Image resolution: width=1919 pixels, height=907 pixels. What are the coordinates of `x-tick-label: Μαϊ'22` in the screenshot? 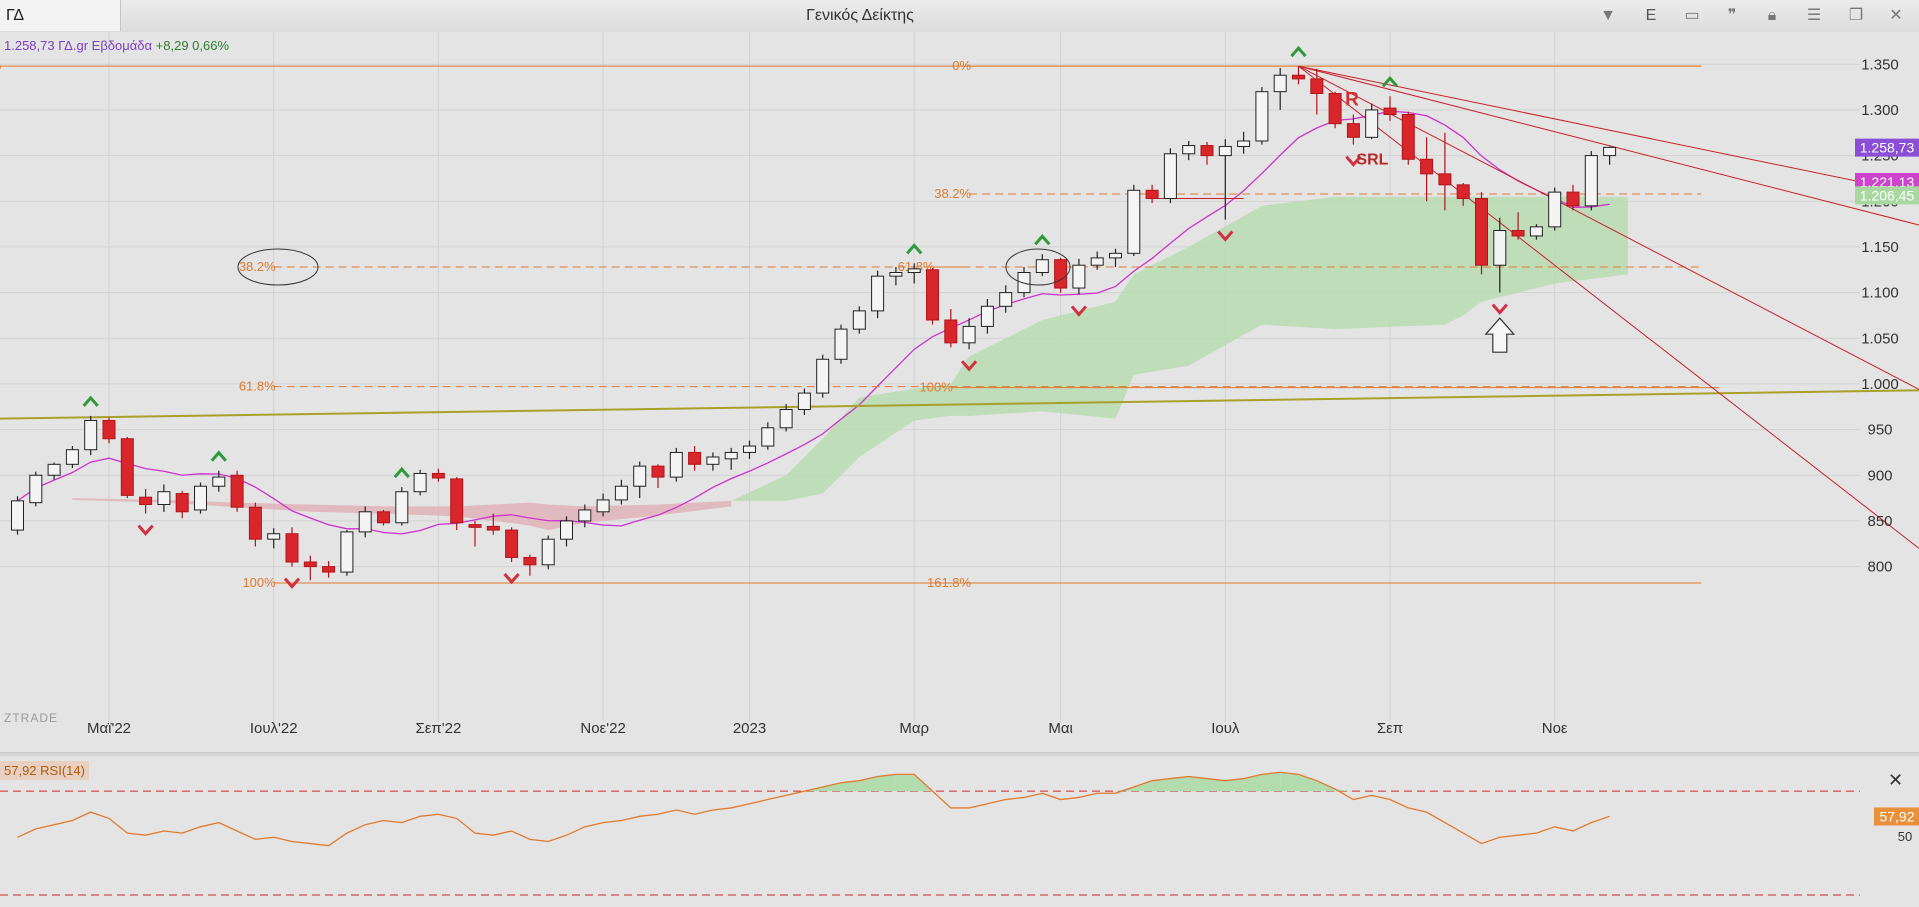 It's located at (109, 728).